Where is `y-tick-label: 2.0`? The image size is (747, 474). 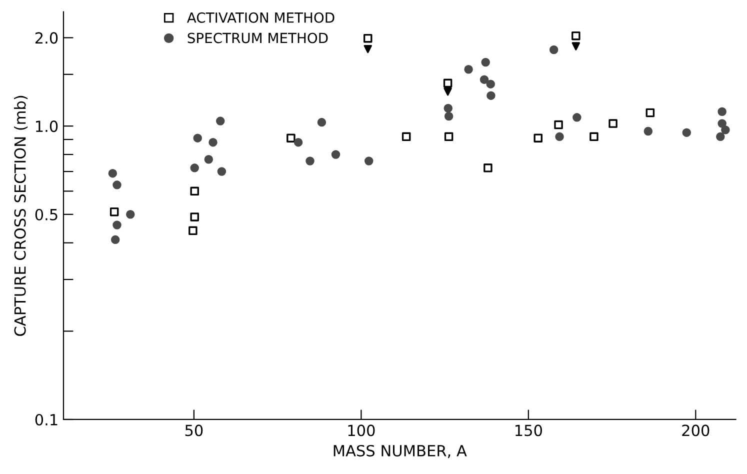
y-tick-label: 2.0 is located at coordinates (46, 38).